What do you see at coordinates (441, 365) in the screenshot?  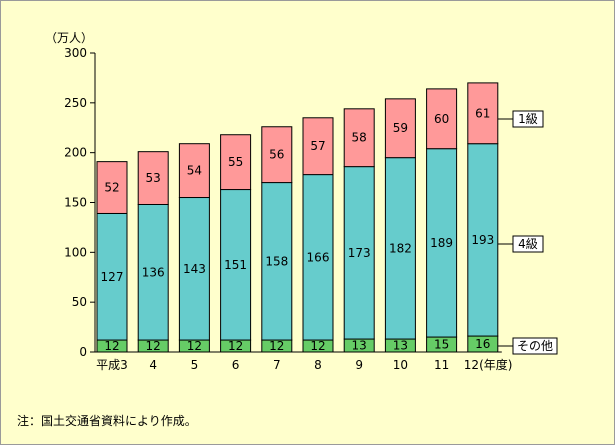 I see `x-tick-label: 11` at bounding box center [441, 365].